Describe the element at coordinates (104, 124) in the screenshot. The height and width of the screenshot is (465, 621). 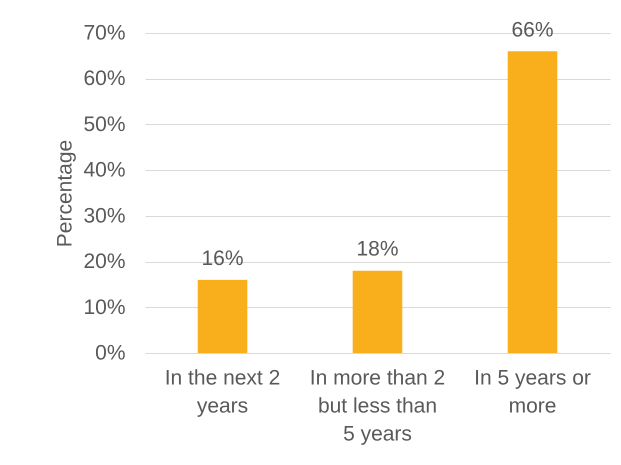
I see `y-tick-label: 50%` at that location.